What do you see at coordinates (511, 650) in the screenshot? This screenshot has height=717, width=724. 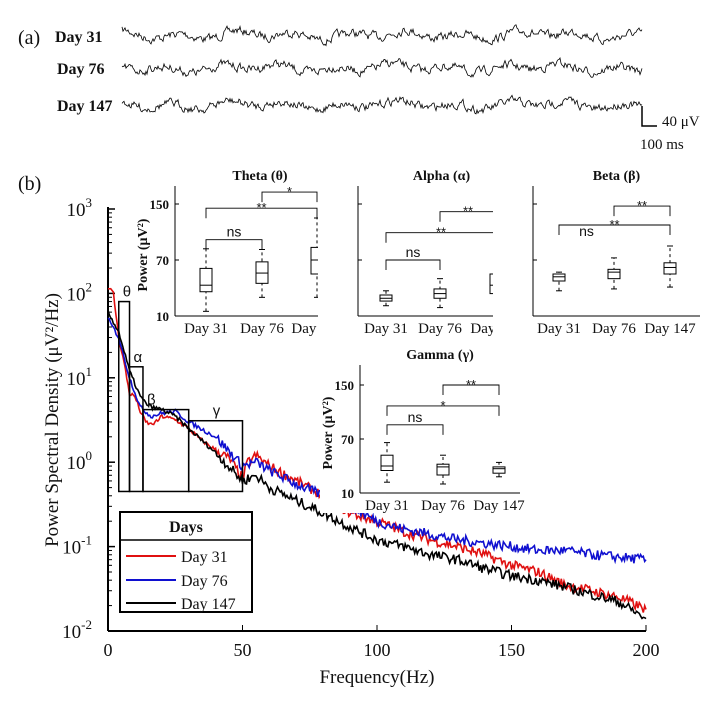 I see `x-tick-label: 150` at bounding box center [511, 650].